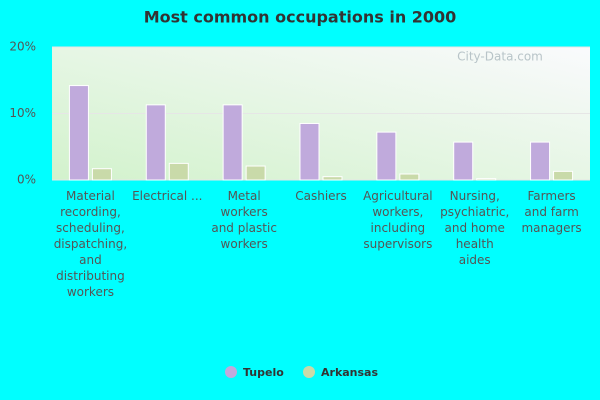 This screenshot has width=600, height=400. I want to click on x-tick-label-line: dispatching,, so click(90, 244).